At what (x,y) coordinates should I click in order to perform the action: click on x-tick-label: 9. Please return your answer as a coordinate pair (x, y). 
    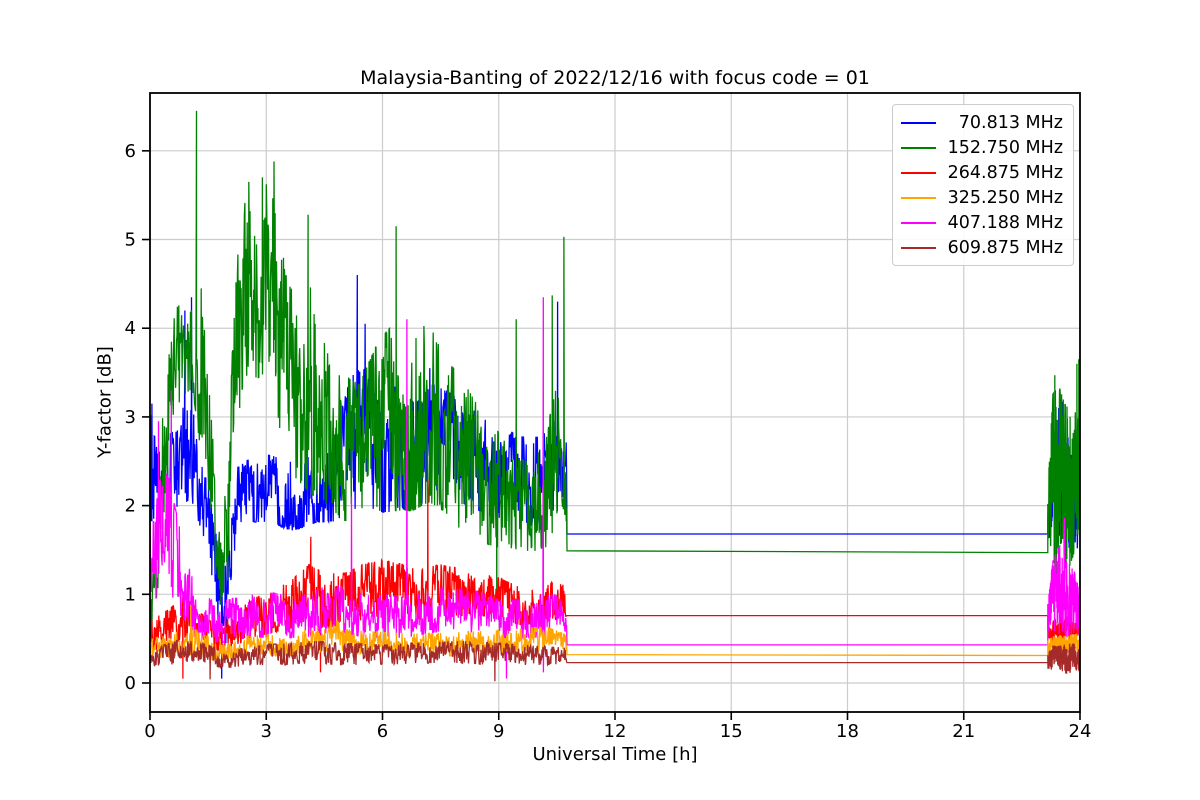
    Looking at the image, I should click on (498, 731).